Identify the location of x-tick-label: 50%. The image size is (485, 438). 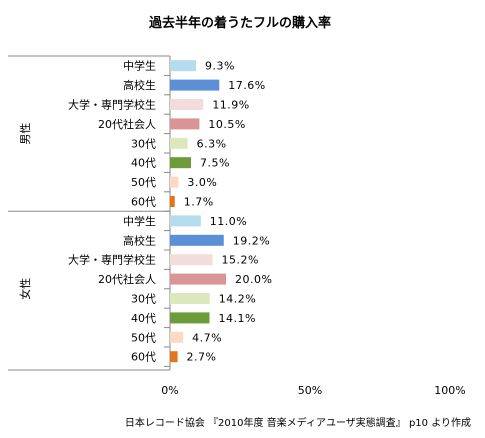
(310, 390).